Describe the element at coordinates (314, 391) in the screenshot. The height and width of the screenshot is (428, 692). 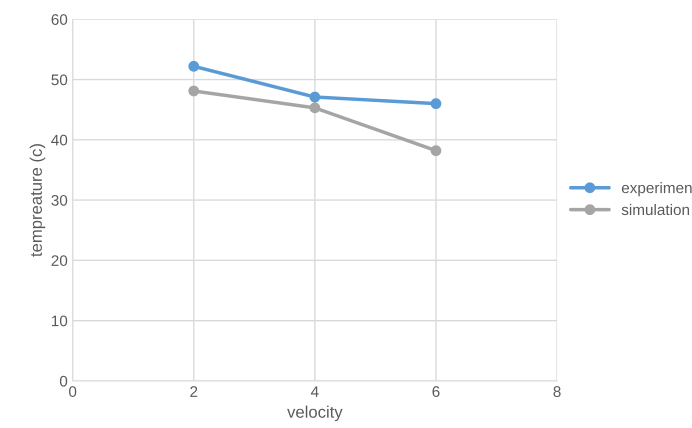
I see `x-tick-label: 4` at that location.